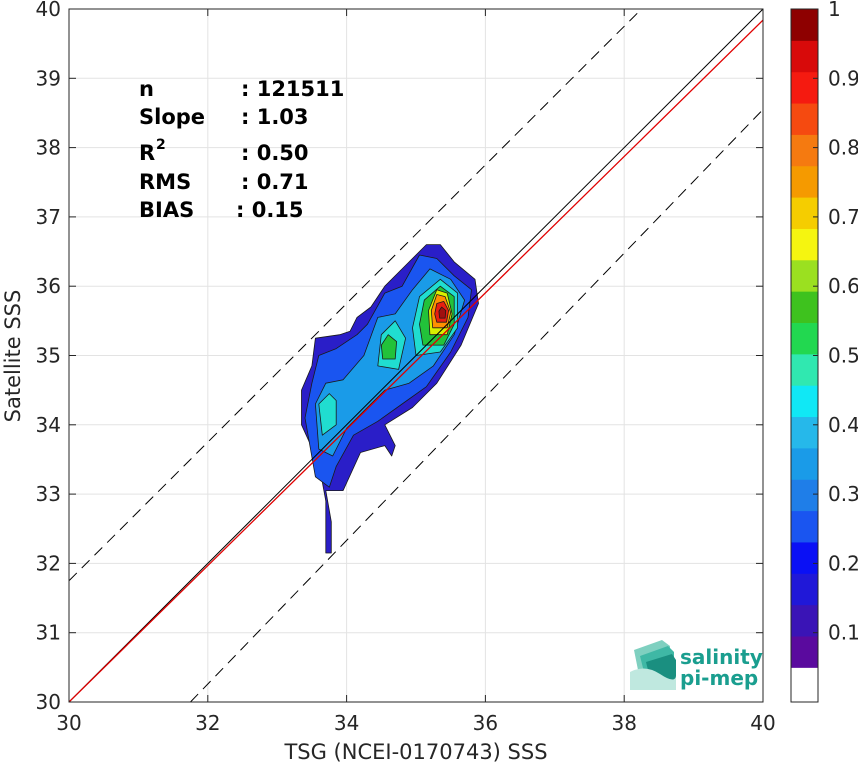 This screenshot has height=771, width=858. Describe the element at coordinates (843, 78) in the screenshot. I see `colorbar-tick-label: 0.9` at that location.